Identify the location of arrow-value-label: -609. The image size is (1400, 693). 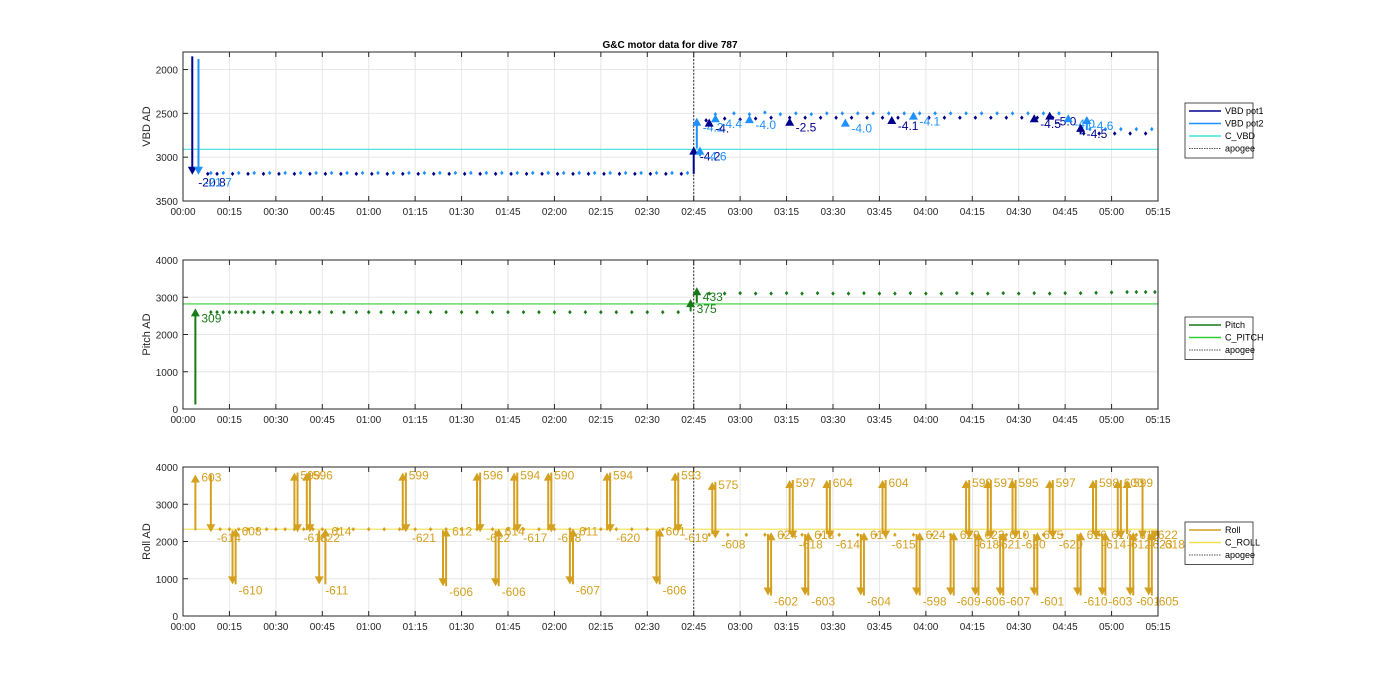
(969, 602).